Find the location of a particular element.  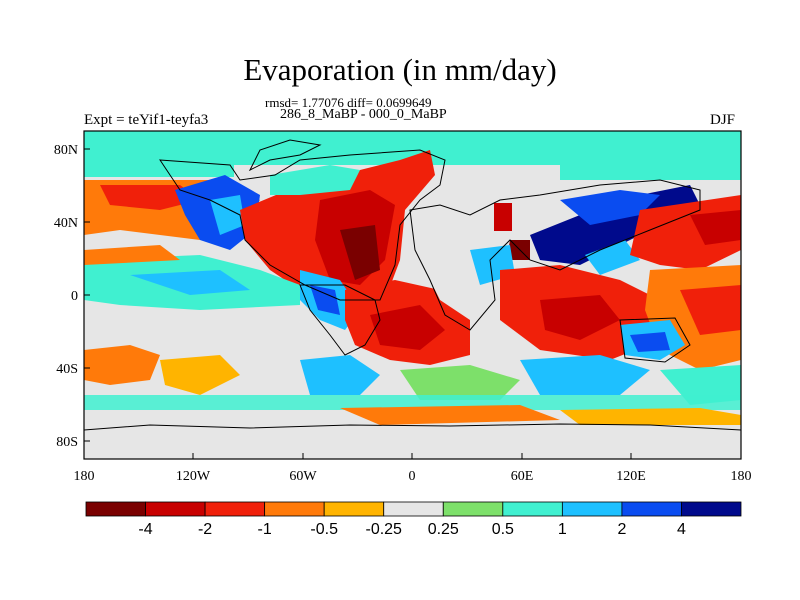

colorbar-label: -2 is located at coordinates (205, 529).